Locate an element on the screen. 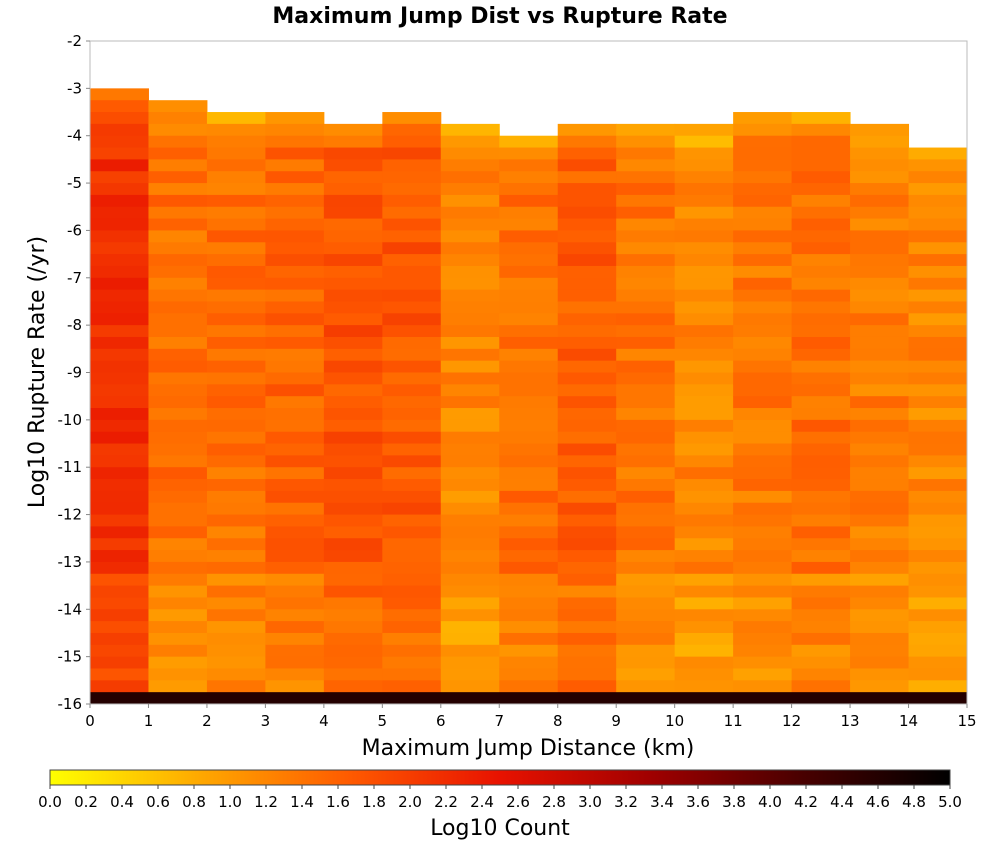 The image size is (1000, 850). y-tick-label: -12 is located at coordinates (70, 515).